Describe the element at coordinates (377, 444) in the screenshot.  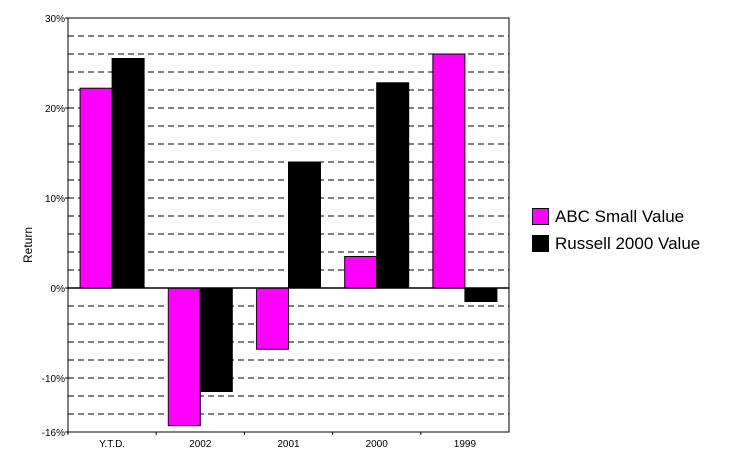
I see `x-tick-label: 2000` at that location.